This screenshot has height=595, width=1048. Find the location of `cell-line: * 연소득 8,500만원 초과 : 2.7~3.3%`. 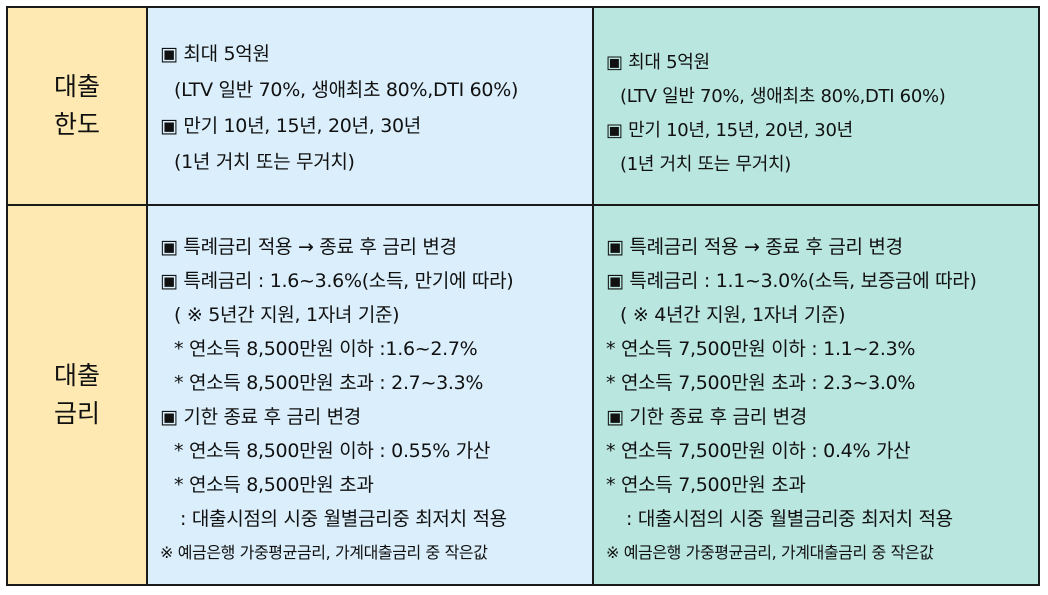

cell-line: * 연소득 8,500만원 초과 : 2.7~3.3% is located at coordinates (329, 383).